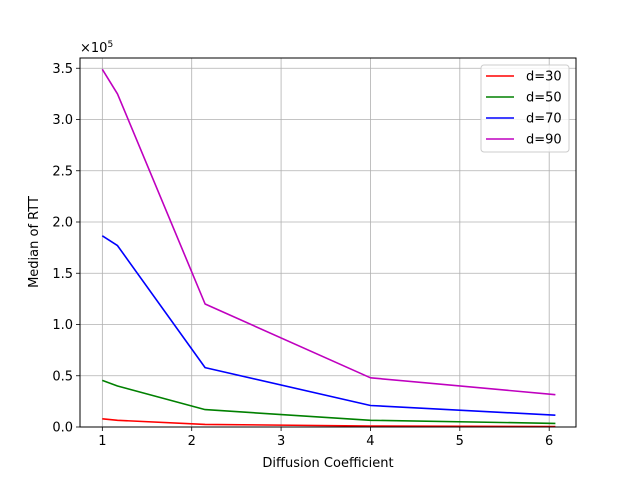 Image resolution: width=640 pixels, height=480 pixels. What do you see at coordinates (96, 48) in the screenshot?
I see `y-offset-label: ×10⁵` at bounding box center [96, 48].